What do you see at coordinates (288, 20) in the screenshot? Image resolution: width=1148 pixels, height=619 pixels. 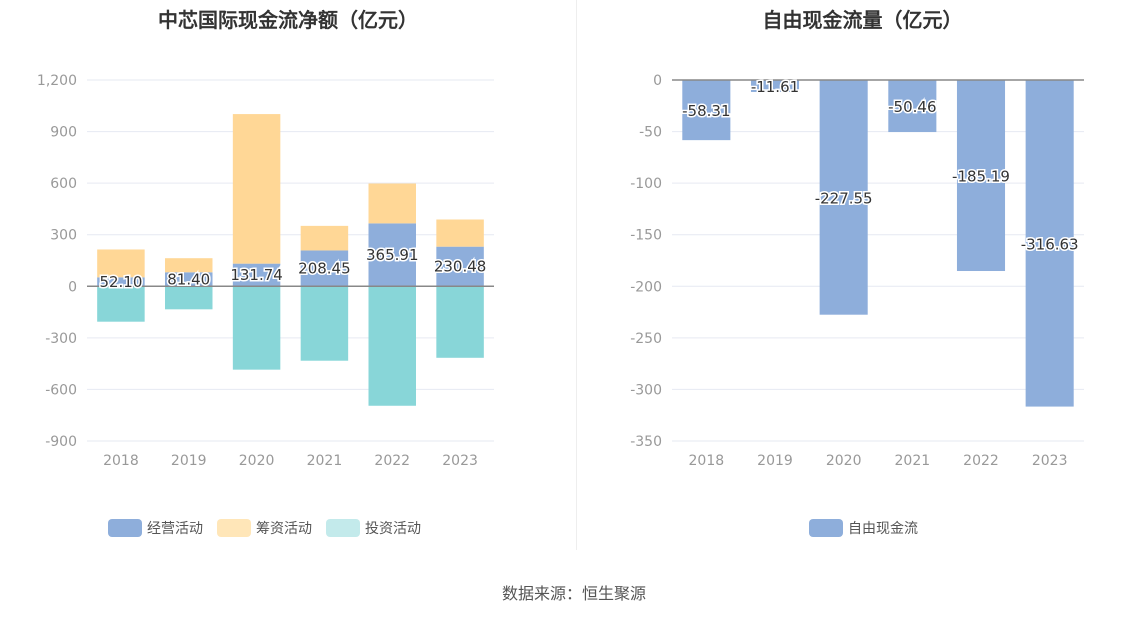 I see `left-chart-title: 中芯国际现金流净额（亿元）` at bounding box center [288, 20].